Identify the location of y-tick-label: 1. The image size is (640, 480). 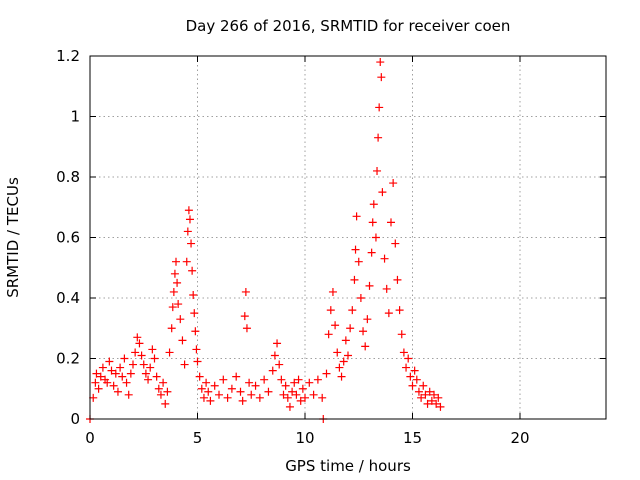
(75, 117).